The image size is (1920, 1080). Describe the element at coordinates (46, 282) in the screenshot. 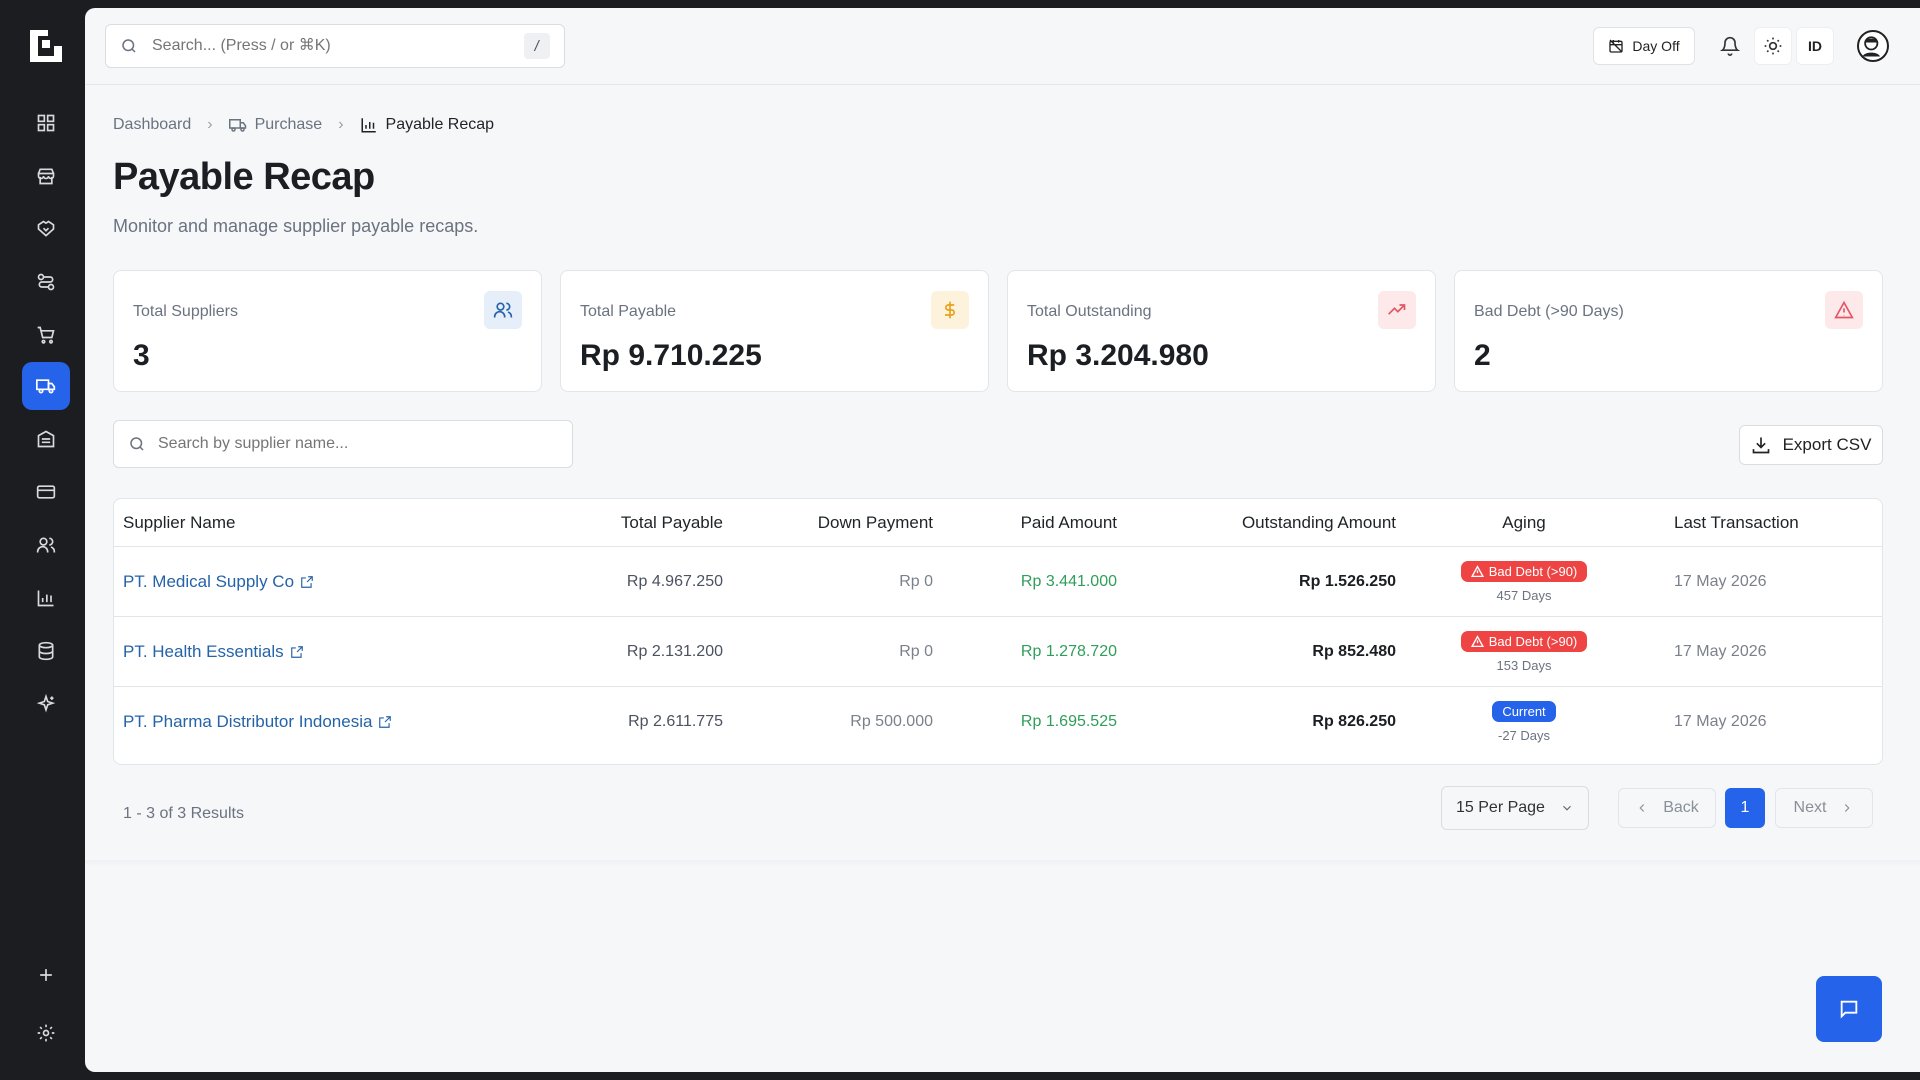

I see `sidebar-item-routes` at that location.